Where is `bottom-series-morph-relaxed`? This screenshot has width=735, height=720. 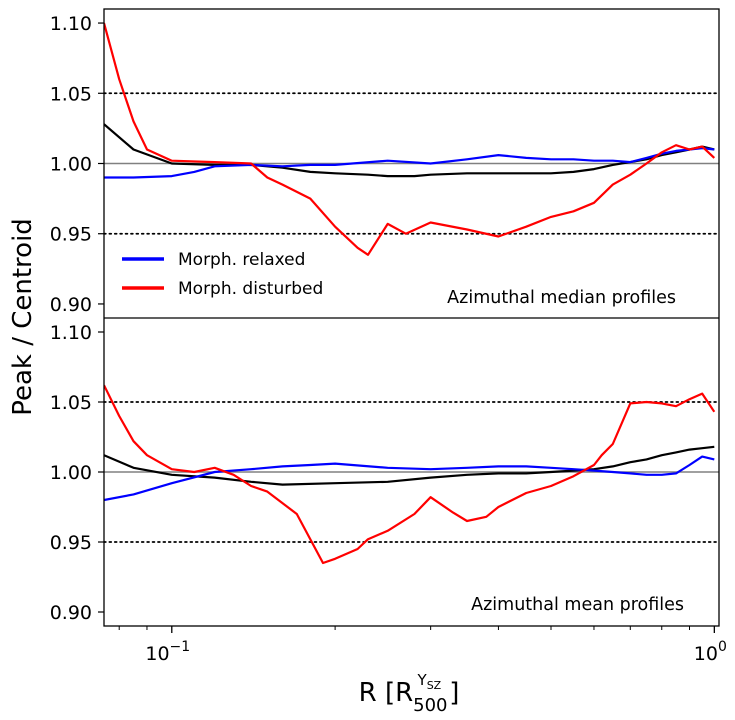 bottom-series-morph-relaxed is located at coordinates (409, 478).